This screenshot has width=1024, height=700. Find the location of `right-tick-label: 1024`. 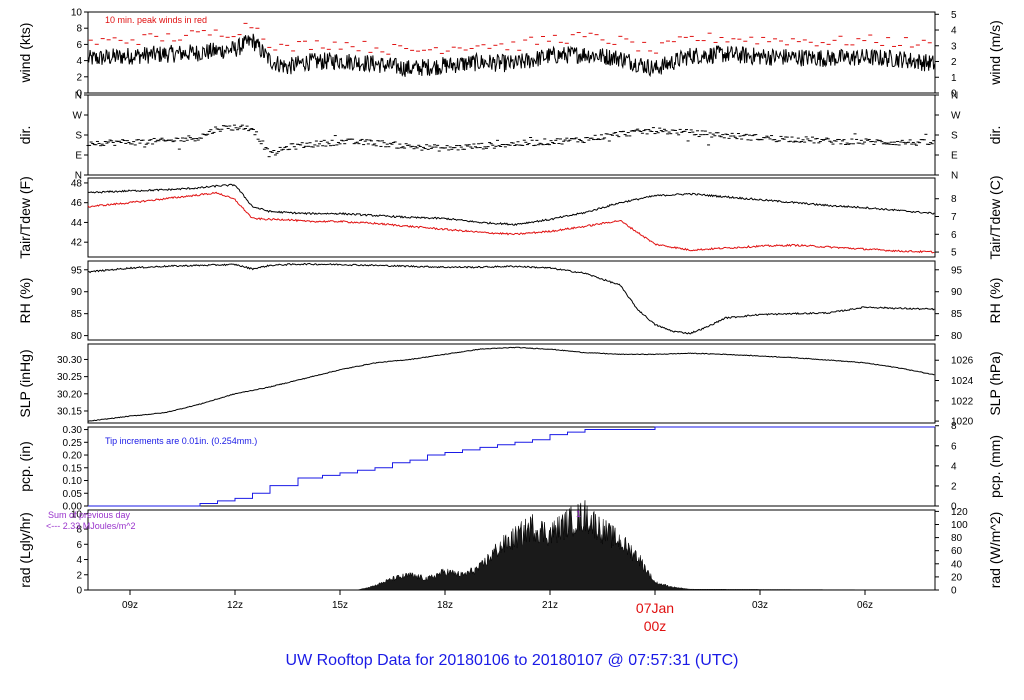

right-tick-label: 1024 is located at coordinates (962, 381).